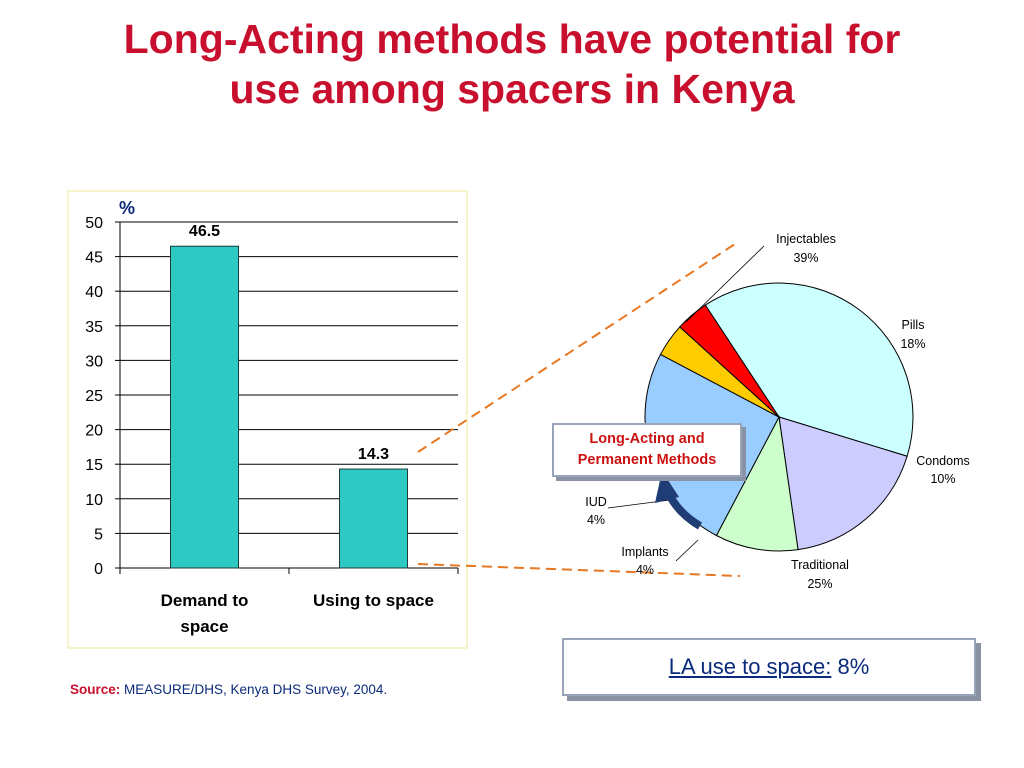 The image size is (1024, 768). I want to click on y-tick-label: 5, so click(98, 534).